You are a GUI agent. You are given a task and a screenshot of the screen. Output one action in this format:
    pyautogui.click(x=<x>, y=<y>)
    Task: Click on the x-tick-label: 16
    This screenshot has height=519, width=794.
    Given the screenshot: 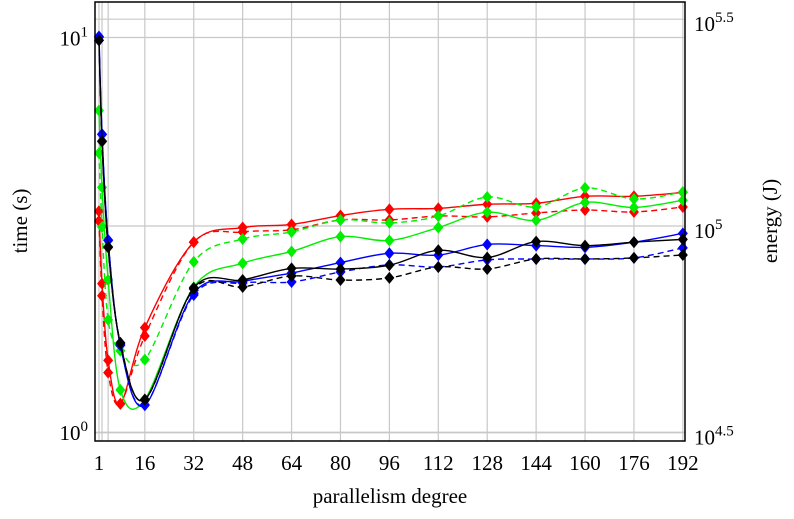 What is the action you would take?
    pyautogui.click(x=144, y=463)
    